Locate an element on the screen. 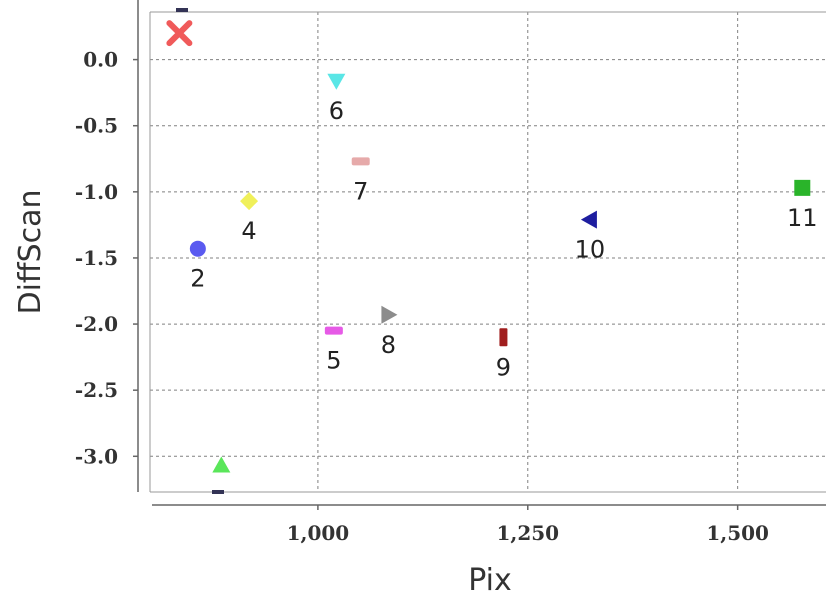 This screenshot has width=826, height=601. data-point-label: 7 is located at coordinates (360, 191).